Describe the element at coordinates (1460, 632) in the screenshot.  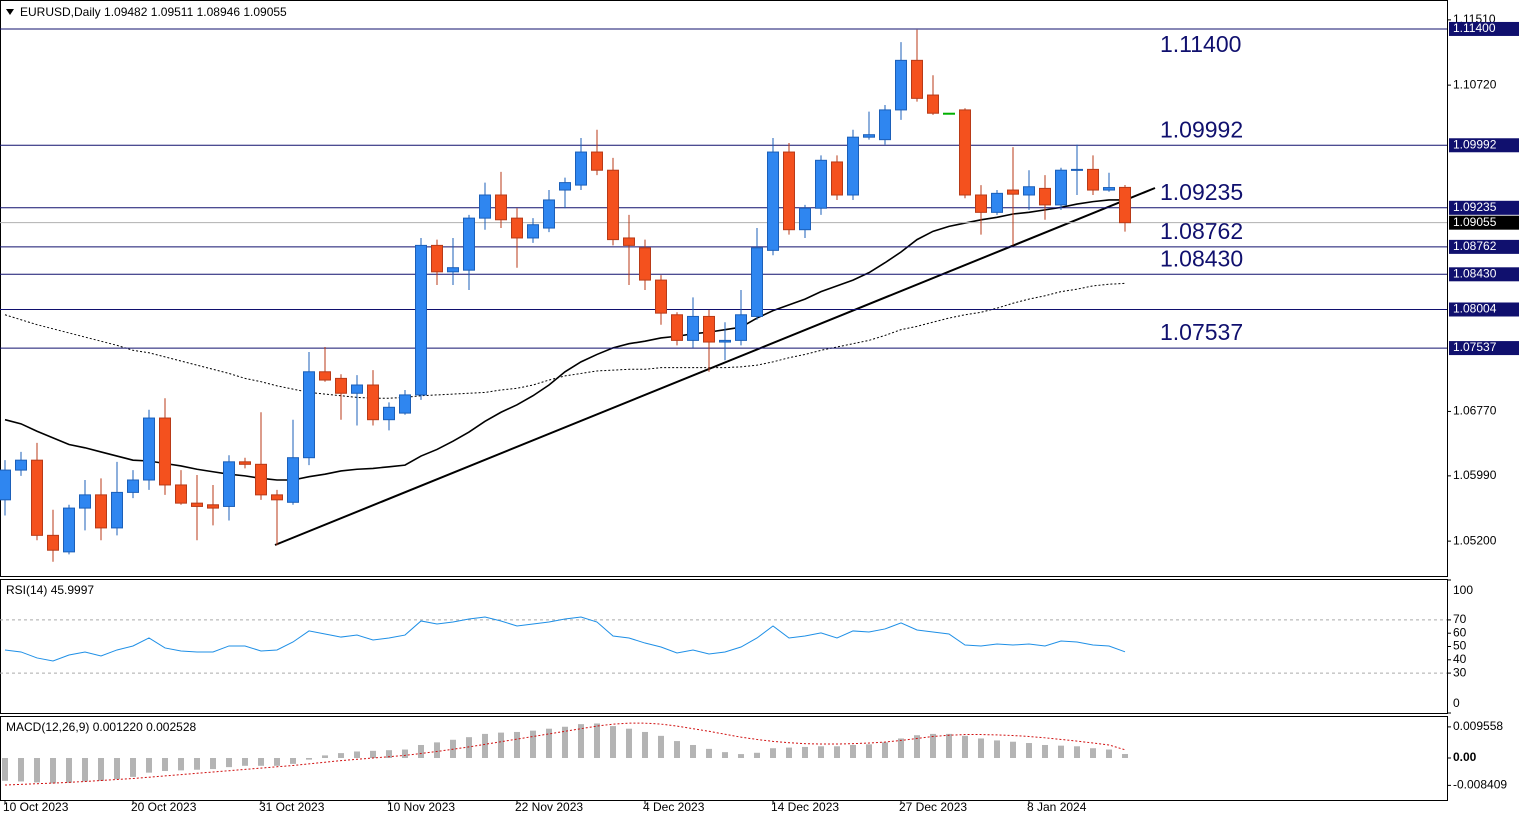
I see `y-tick-label: 60` at that location.